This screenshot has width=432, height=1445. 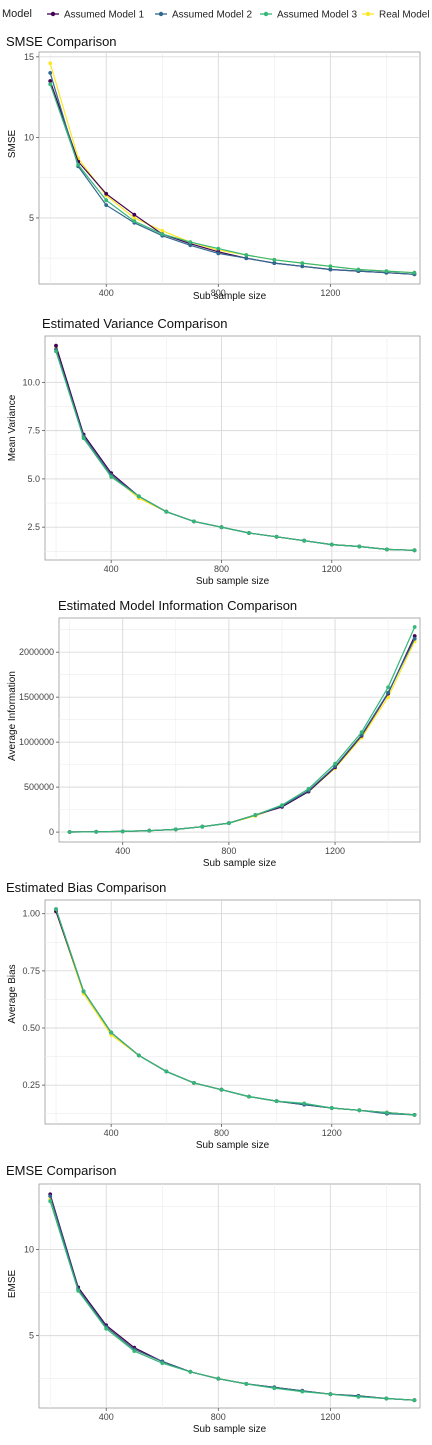 What do you see at coordinates (33, 431) in the screenshot?
I see `y-tick-label: 7.5` at bounding box center [33, 431].